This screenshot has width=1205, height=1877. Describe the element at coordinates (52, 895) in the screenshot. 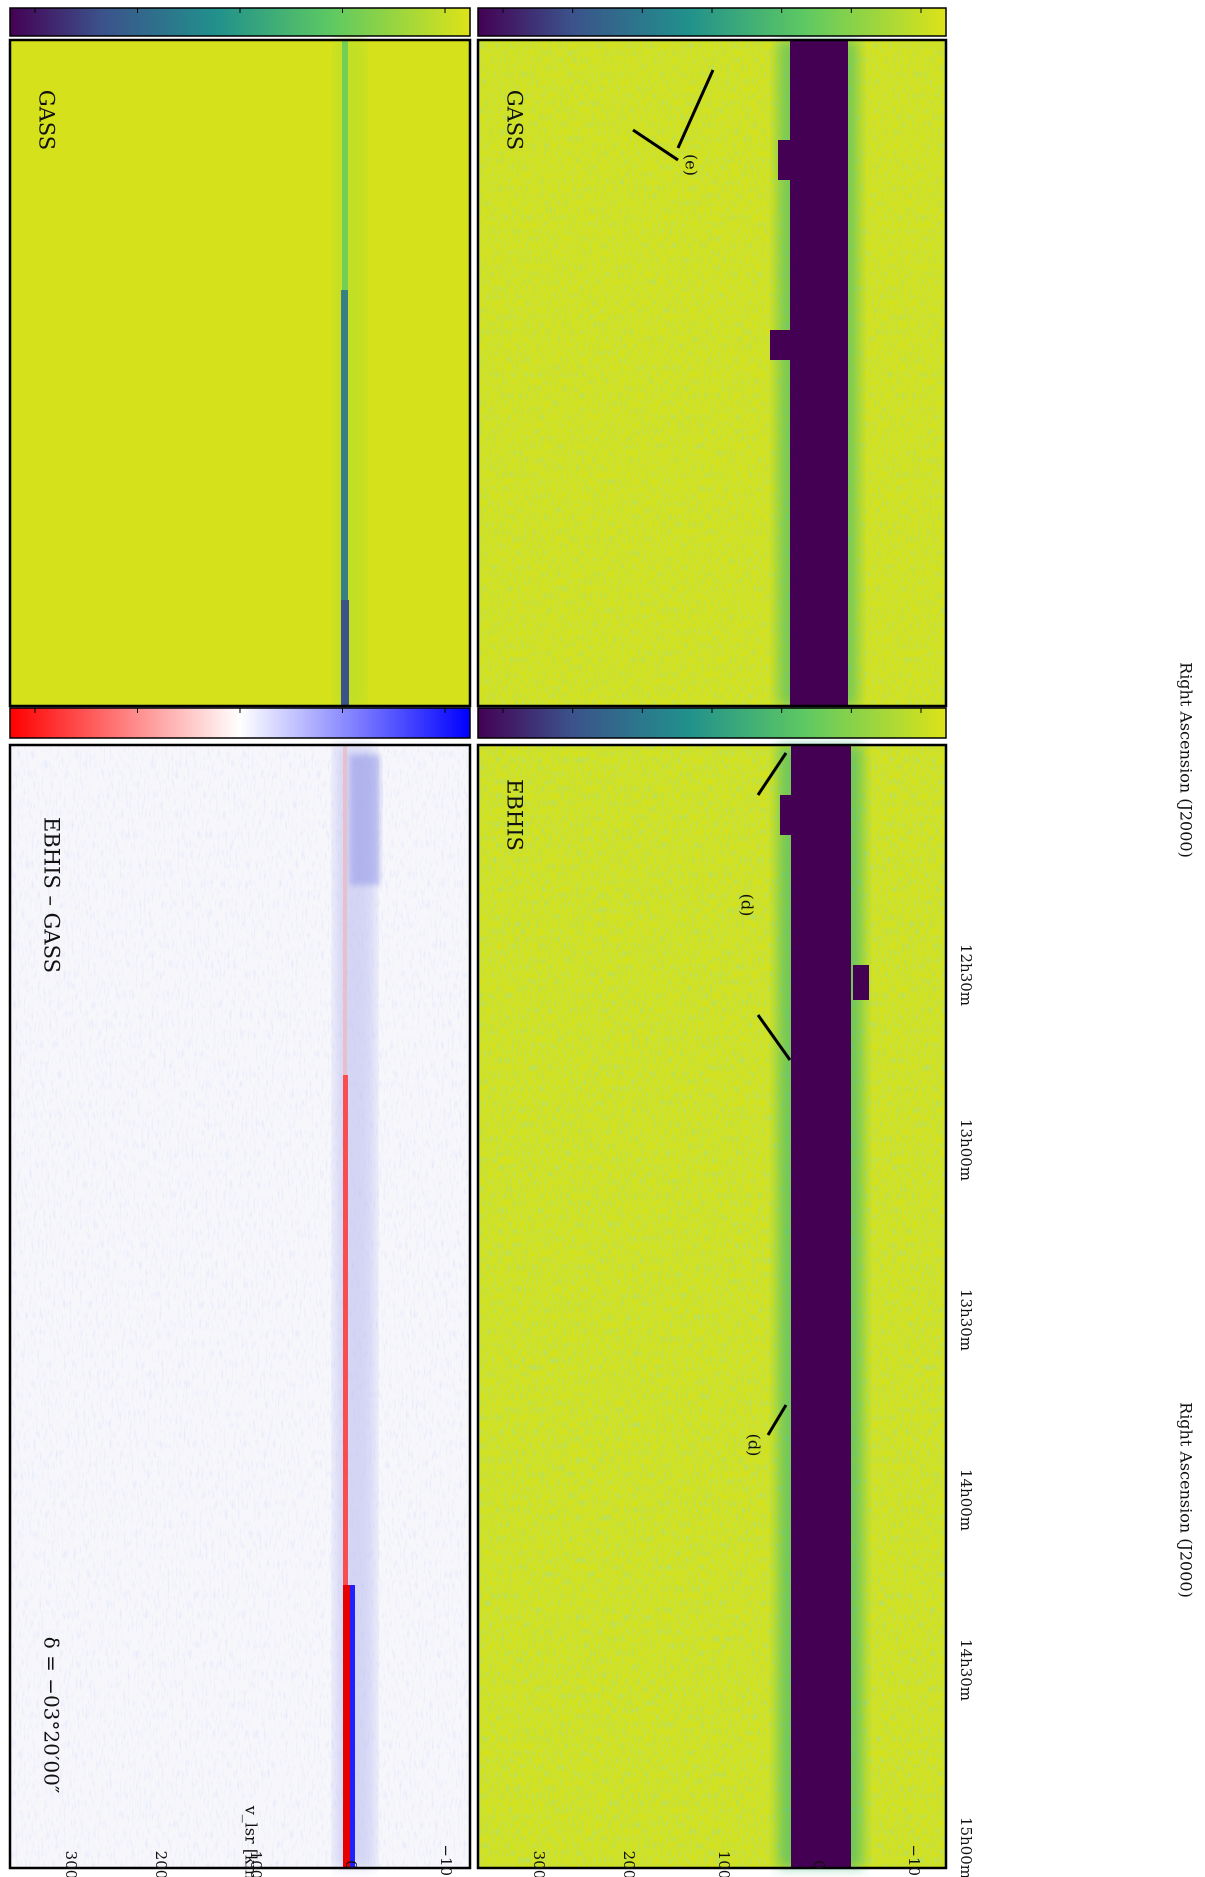

I see `panel-title: EBHIS – GASS` at that location.